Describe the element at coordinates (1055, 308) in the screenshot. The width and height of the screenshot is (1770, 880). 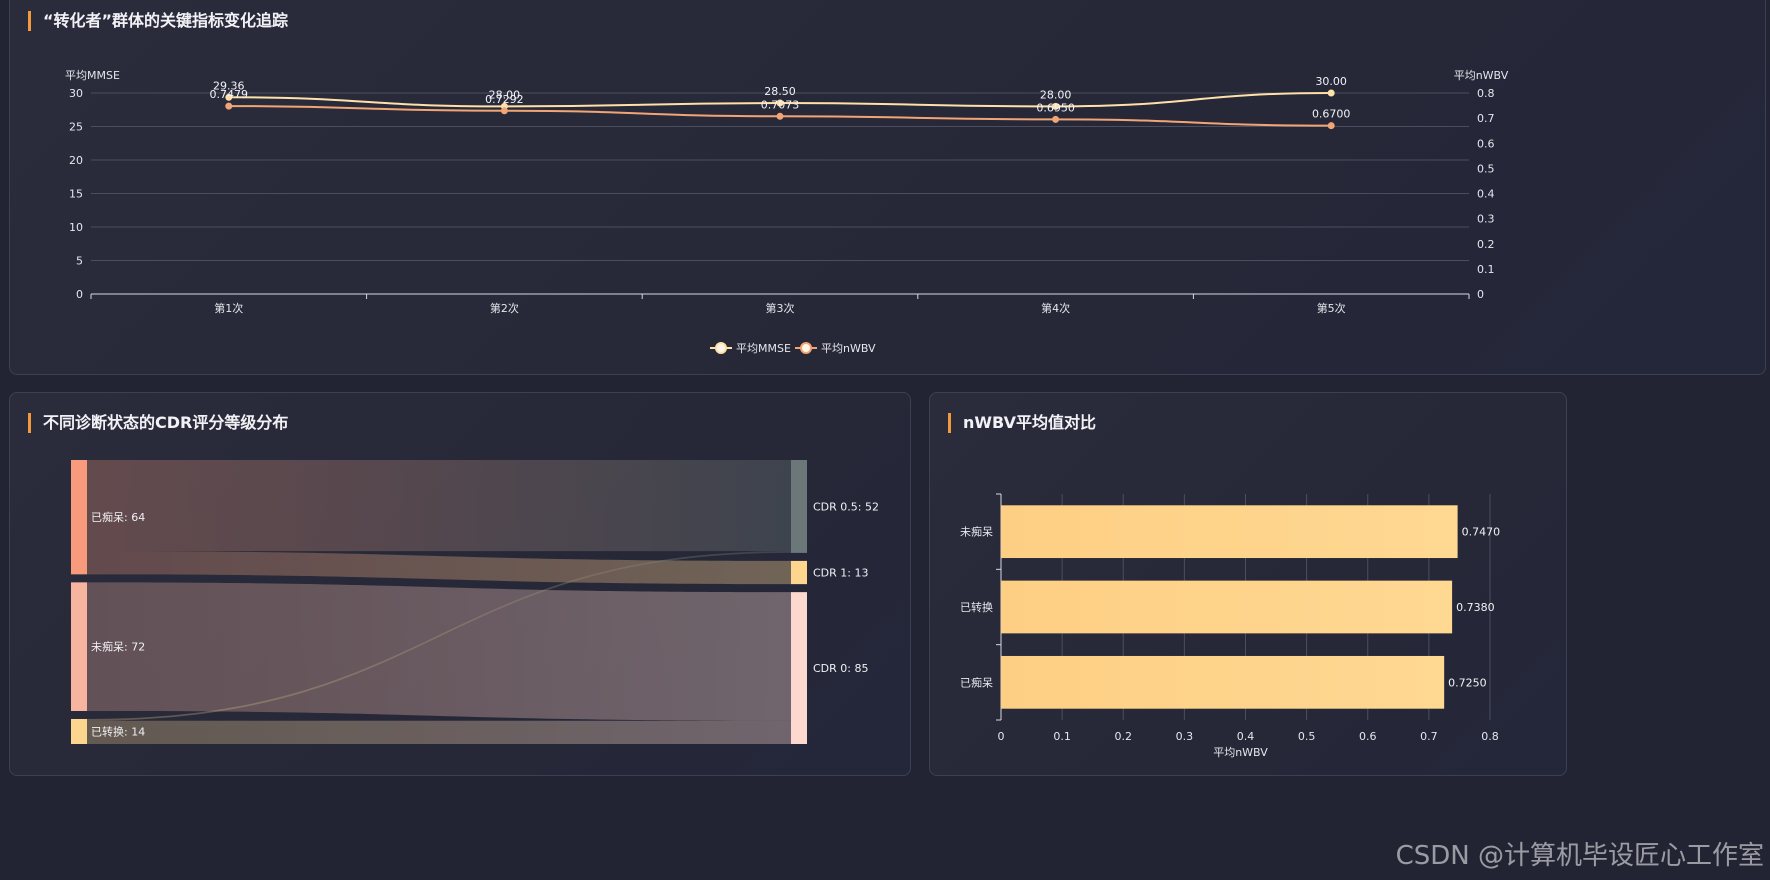
I see `x-tick-label: 第4次` at that location.